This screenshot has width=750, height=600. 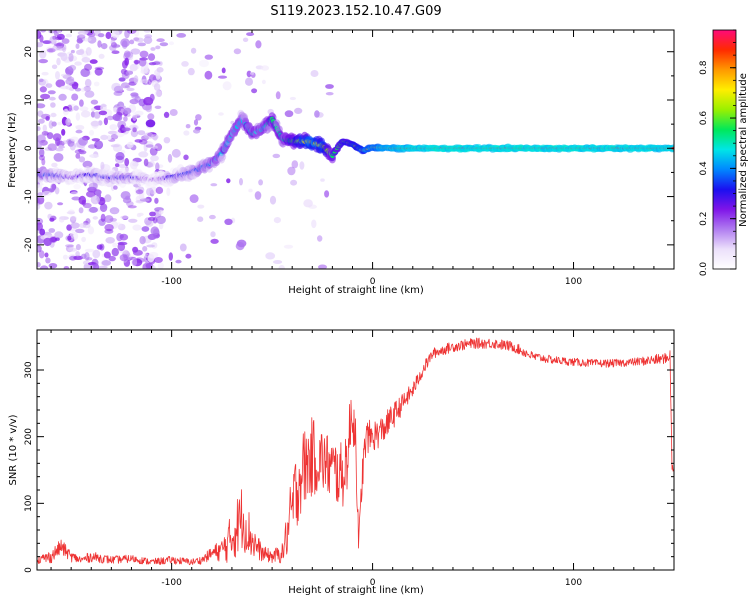 What do you see at coordinates (12, 150) in the screenshot?
I see `spectrogram-y-axis-label: Frequency (Hz)` at bounding box center [12, 150].